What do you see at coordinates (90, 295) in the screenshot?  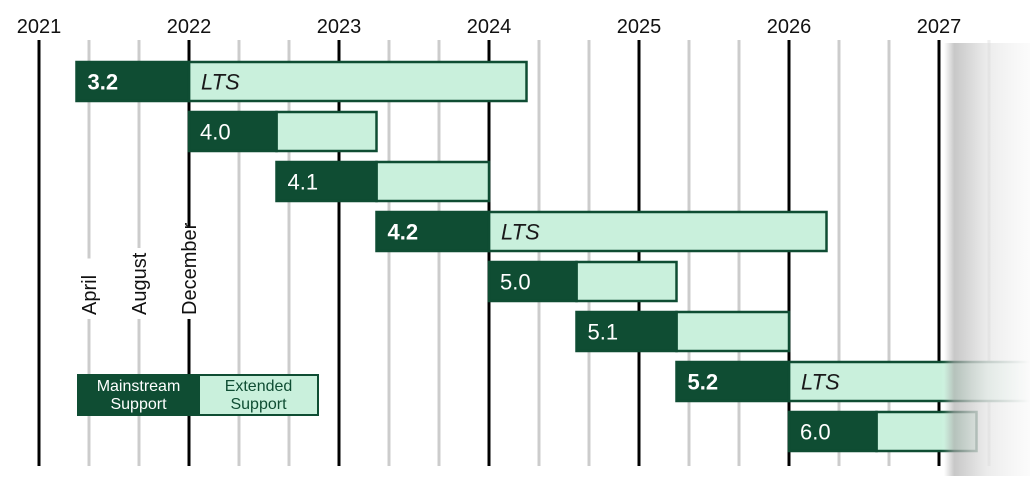 I see `month-label: April` at bounding box center [90, 295].